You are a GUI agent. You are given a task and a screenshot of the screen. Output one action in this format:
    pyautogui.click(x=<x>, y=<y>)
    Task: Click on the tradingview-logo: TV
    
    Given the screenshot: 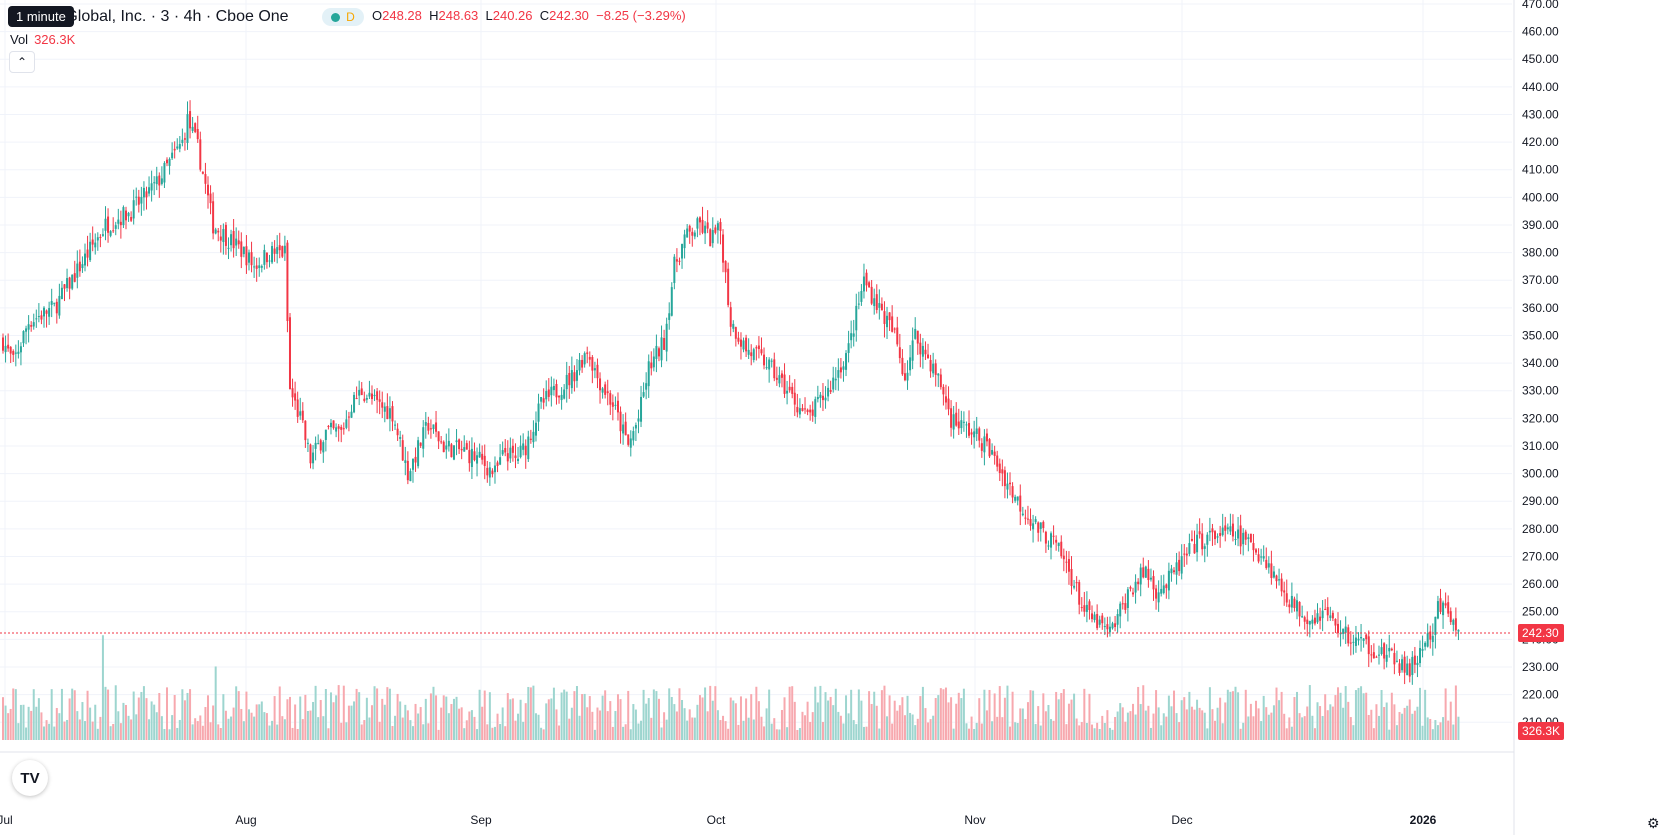 What is the action you would take?
    pyautogui.click(x=30, y=778)
    